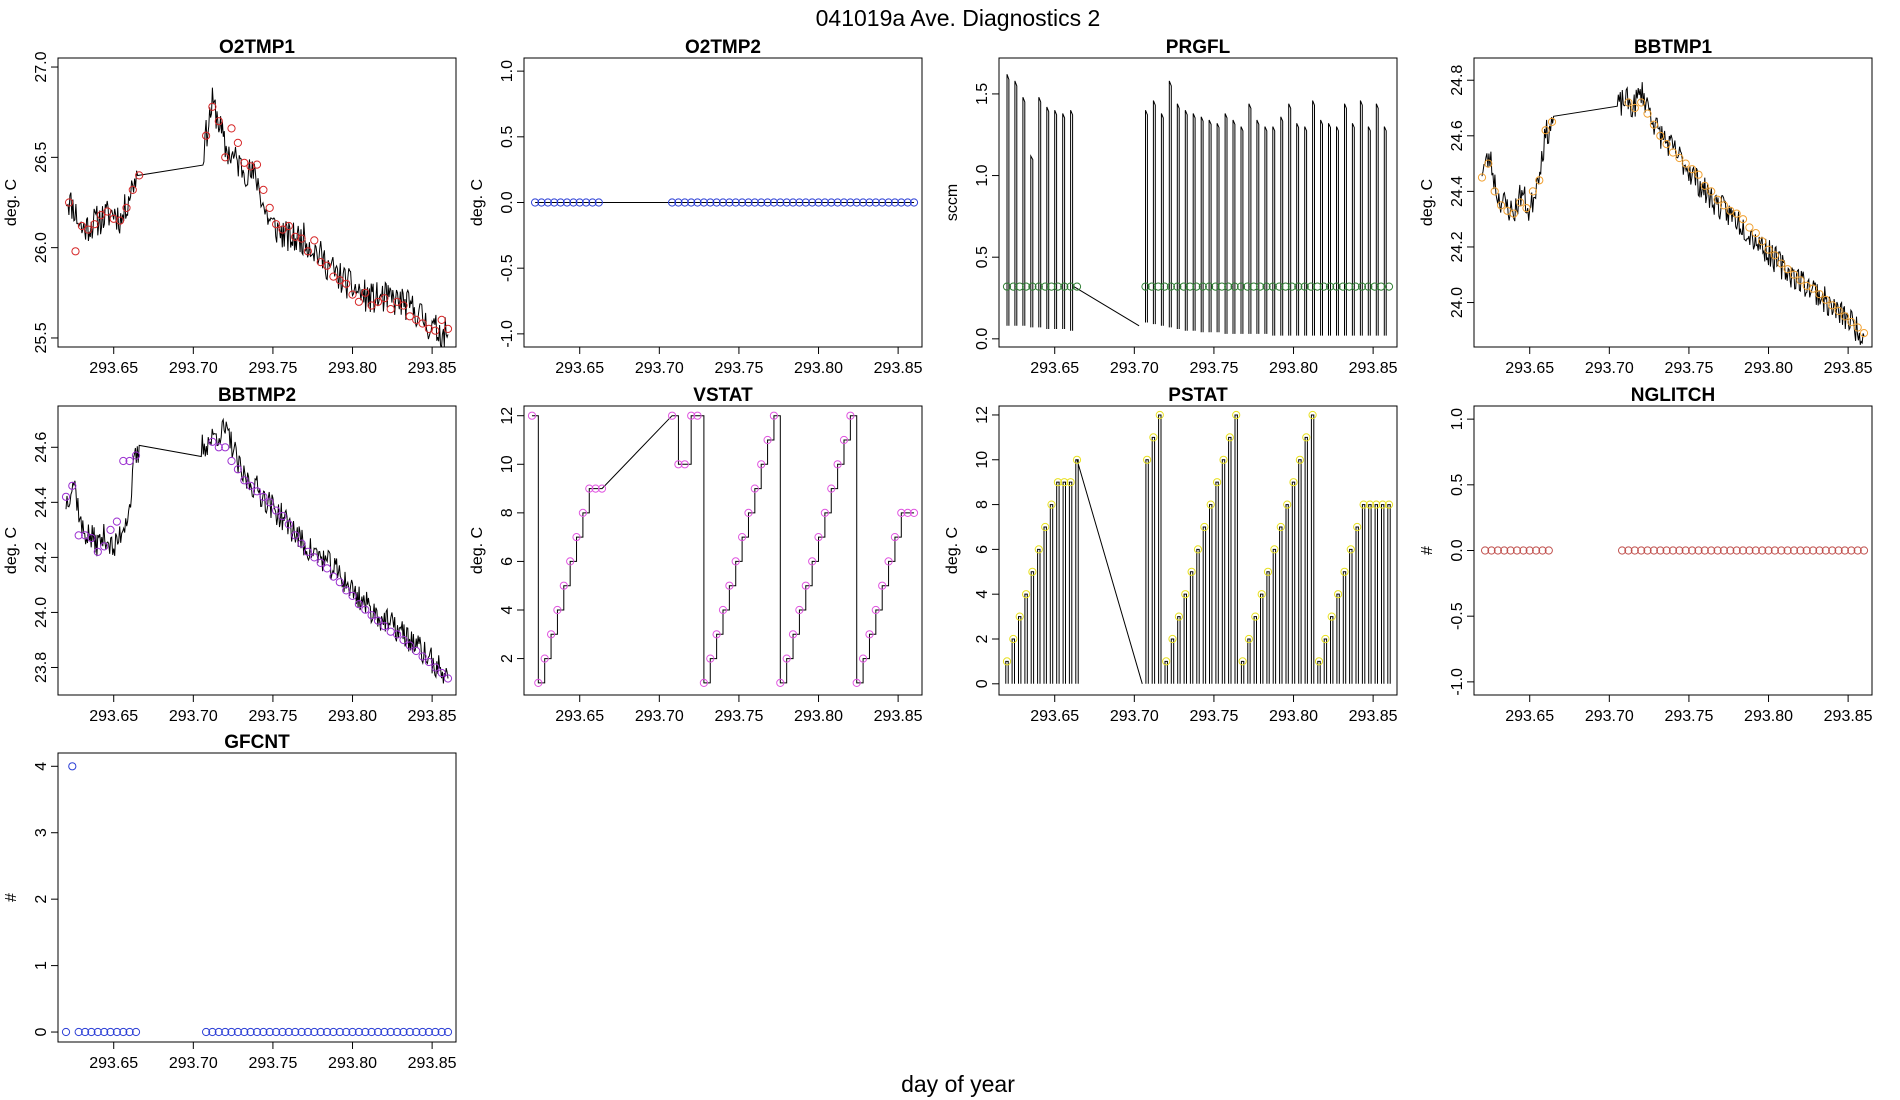 The image size is (1900, 1100). Describe the element at coordinates (507, 609) in the screenshot. I see `y-tick-label: 4` at that location.